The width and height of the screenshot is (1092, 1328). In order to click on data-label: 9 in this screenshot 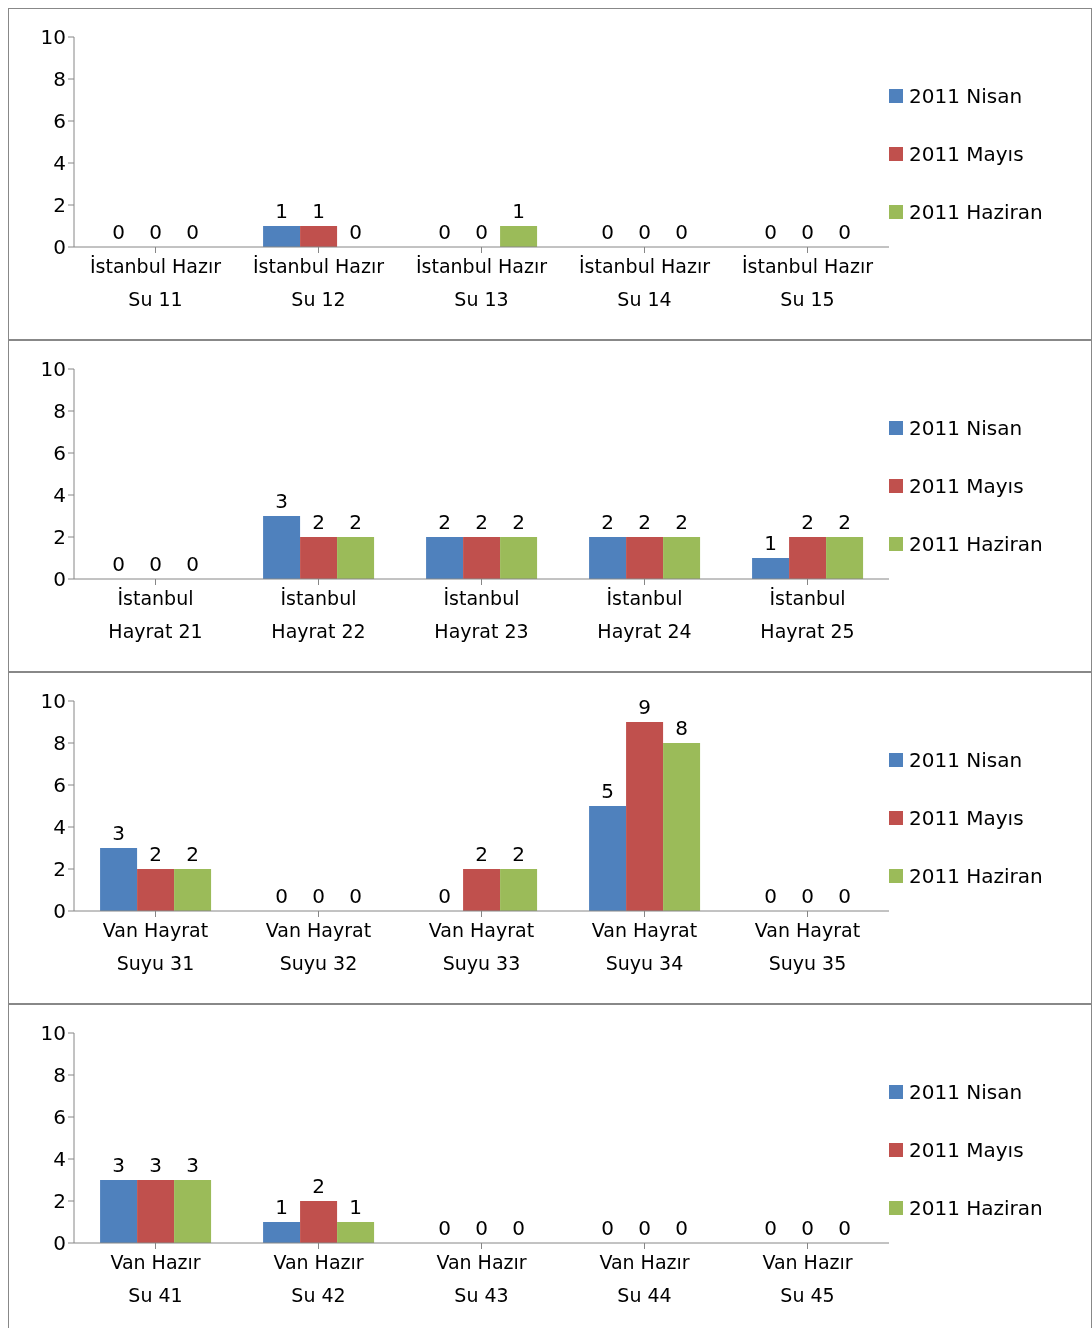, I will do `click(644, 707)`.